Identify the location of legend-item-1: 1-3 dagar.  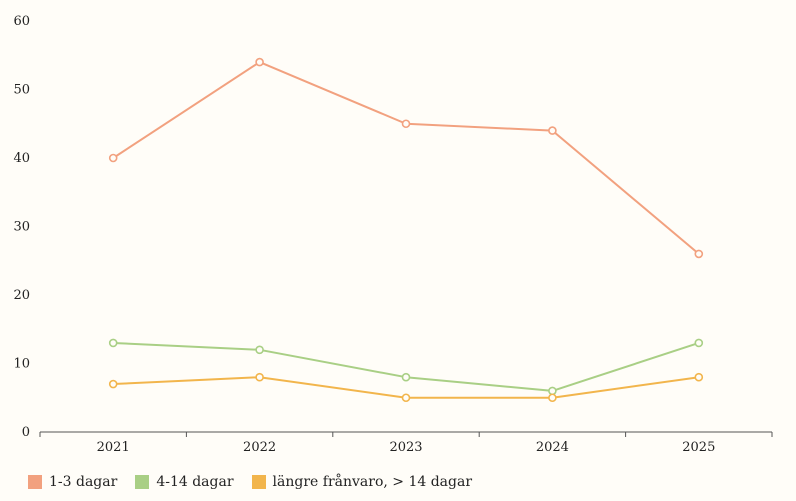
(72, 482).